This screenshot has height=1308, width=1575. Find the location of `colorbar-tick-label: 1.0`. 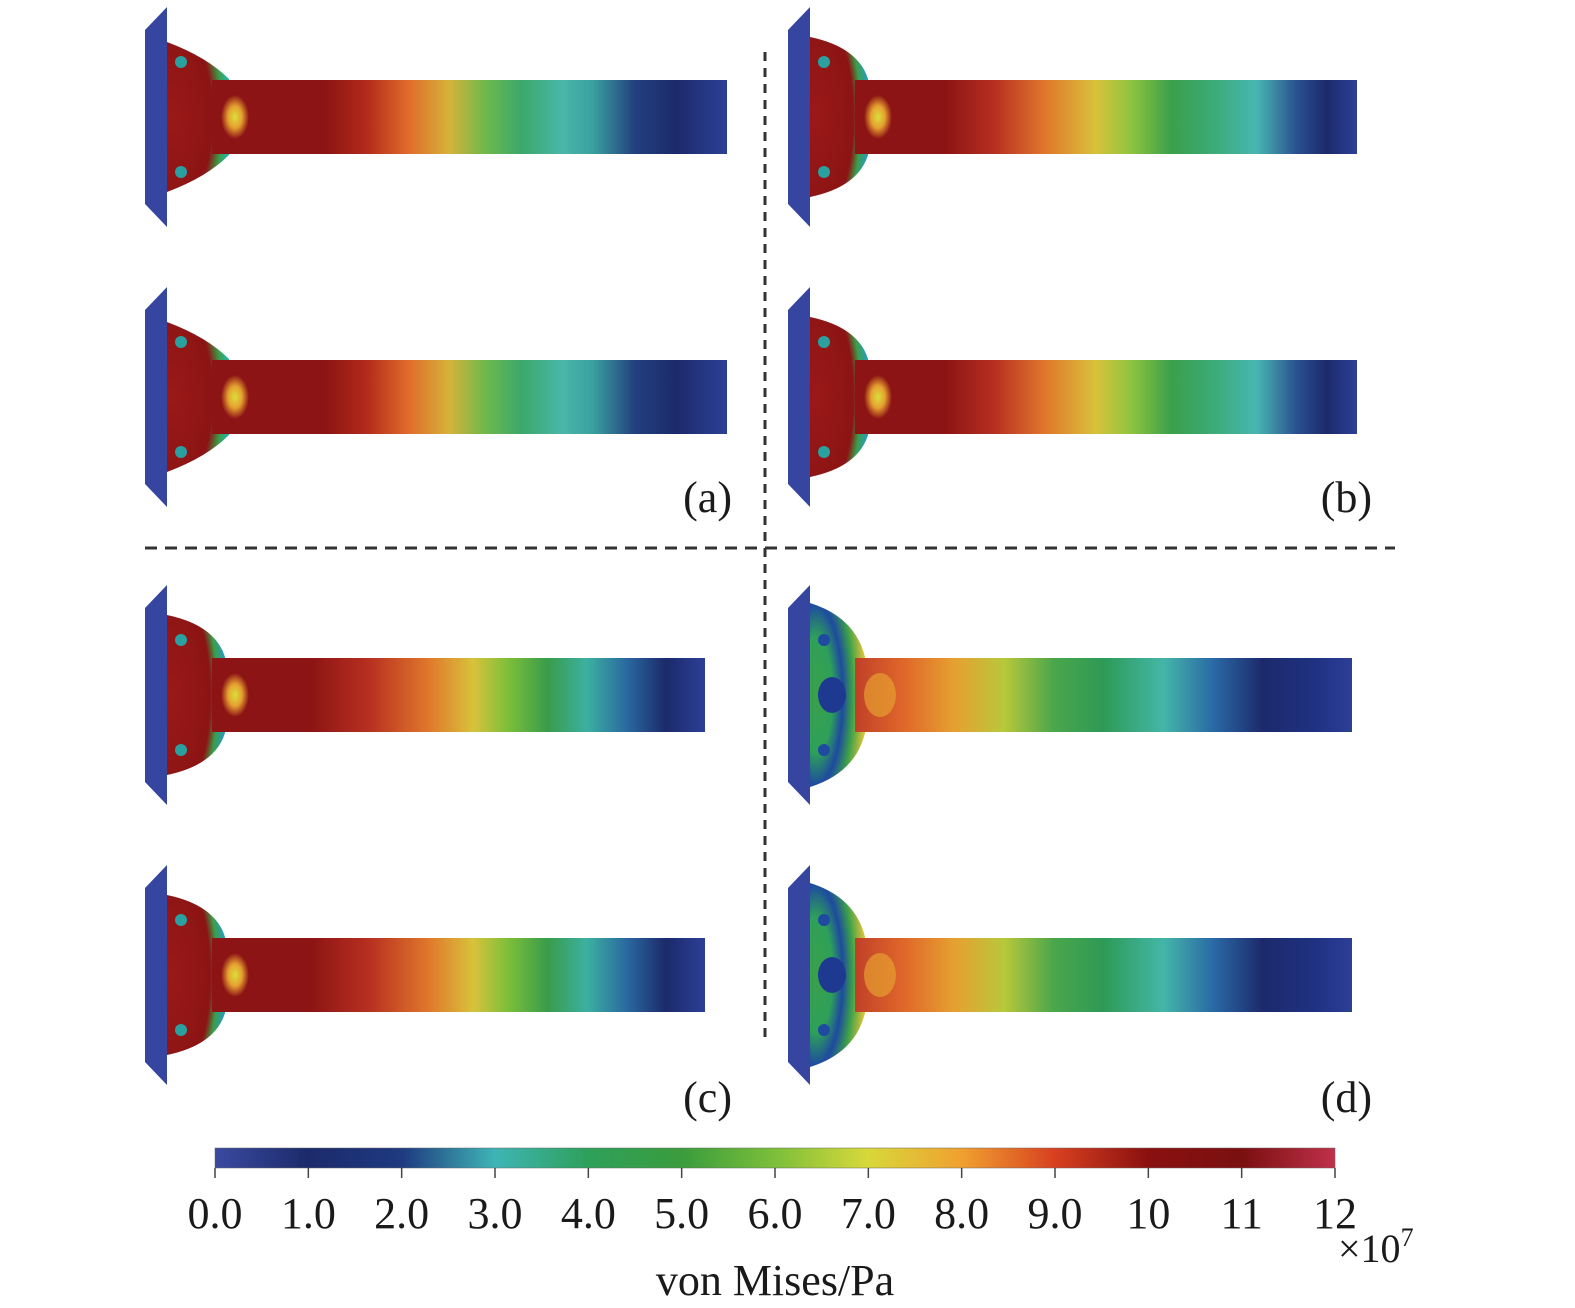

colorbar-tick-label: 1.0 is located at coordinates (308, 1213).